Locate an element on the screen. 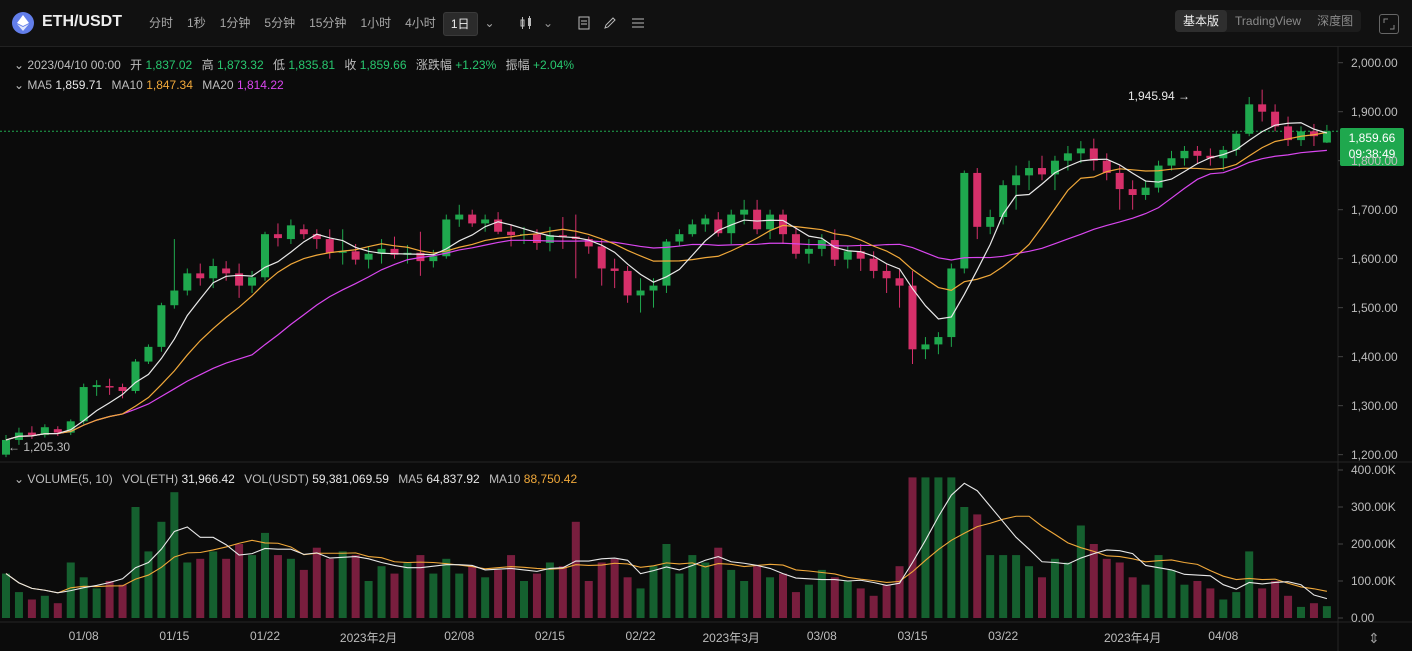  volume-axis-label: 300.00K is located at coordinates (1373, 507).